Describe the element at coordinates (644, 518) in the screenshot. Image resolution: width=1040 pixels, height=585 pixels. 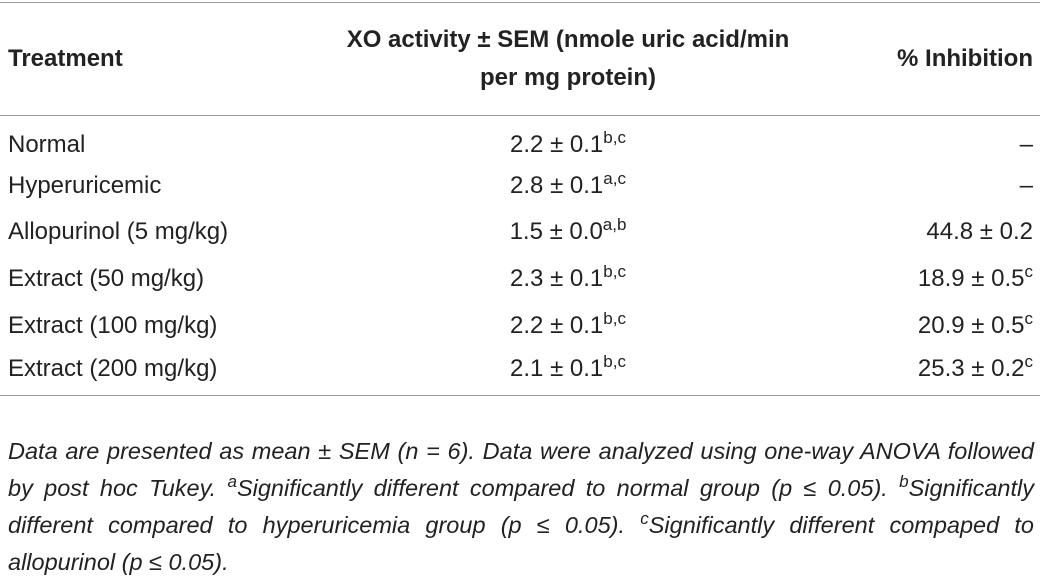
I see `footnote-mark: c` at that location.